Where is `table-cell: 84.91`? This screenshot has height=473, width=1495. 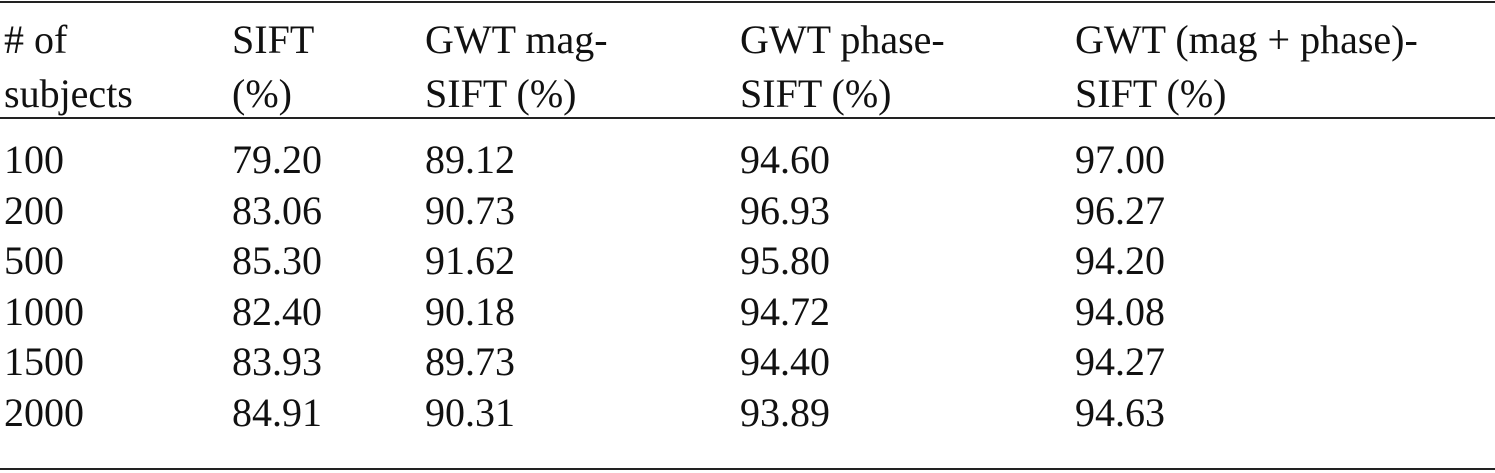
table-cell: 84.91 is located at coordinates (277, 412).